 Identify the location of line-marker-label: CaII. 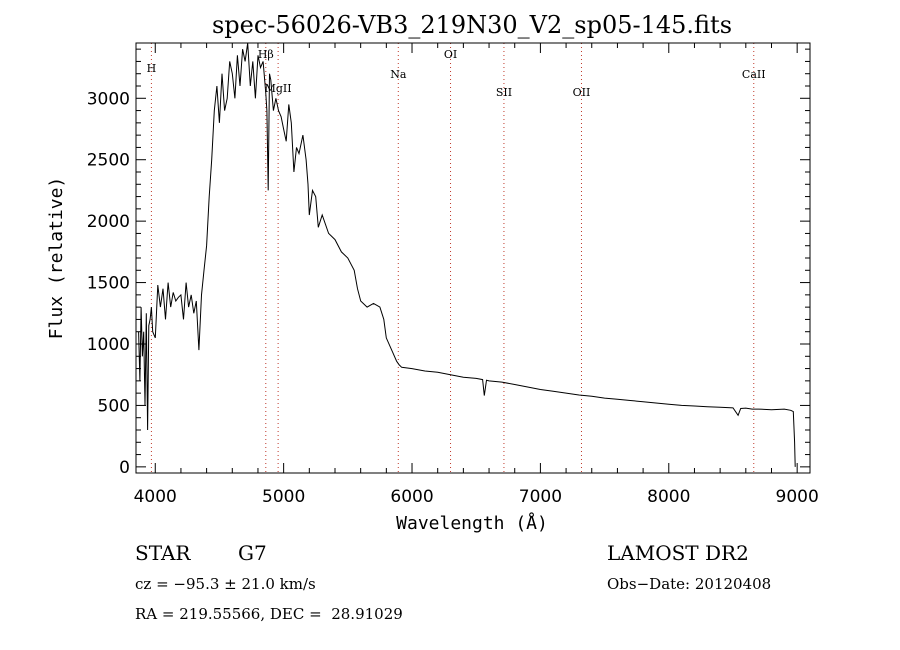
(754, 74).